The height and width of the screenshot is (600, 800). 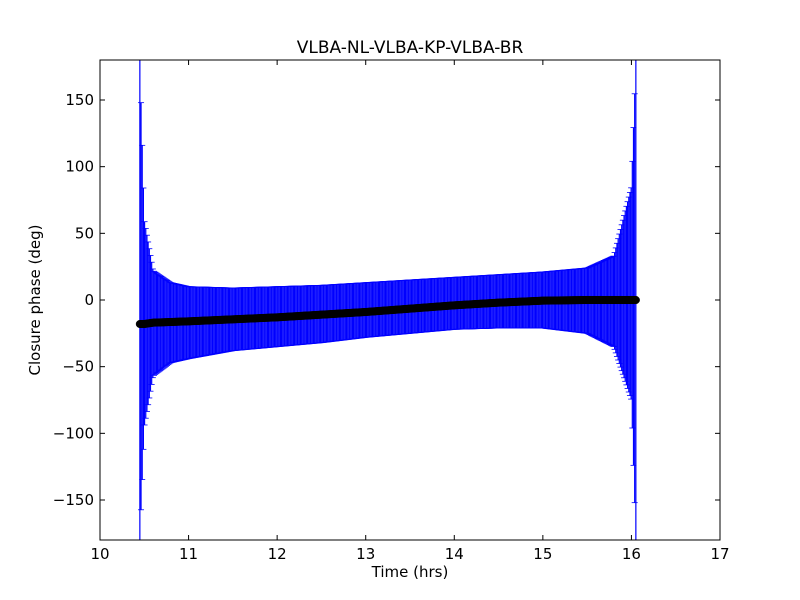 What do you see at coordinates (365, 554) in the screenshot?
I see `x-tick-label: 13` at bounding box center [365, 554].